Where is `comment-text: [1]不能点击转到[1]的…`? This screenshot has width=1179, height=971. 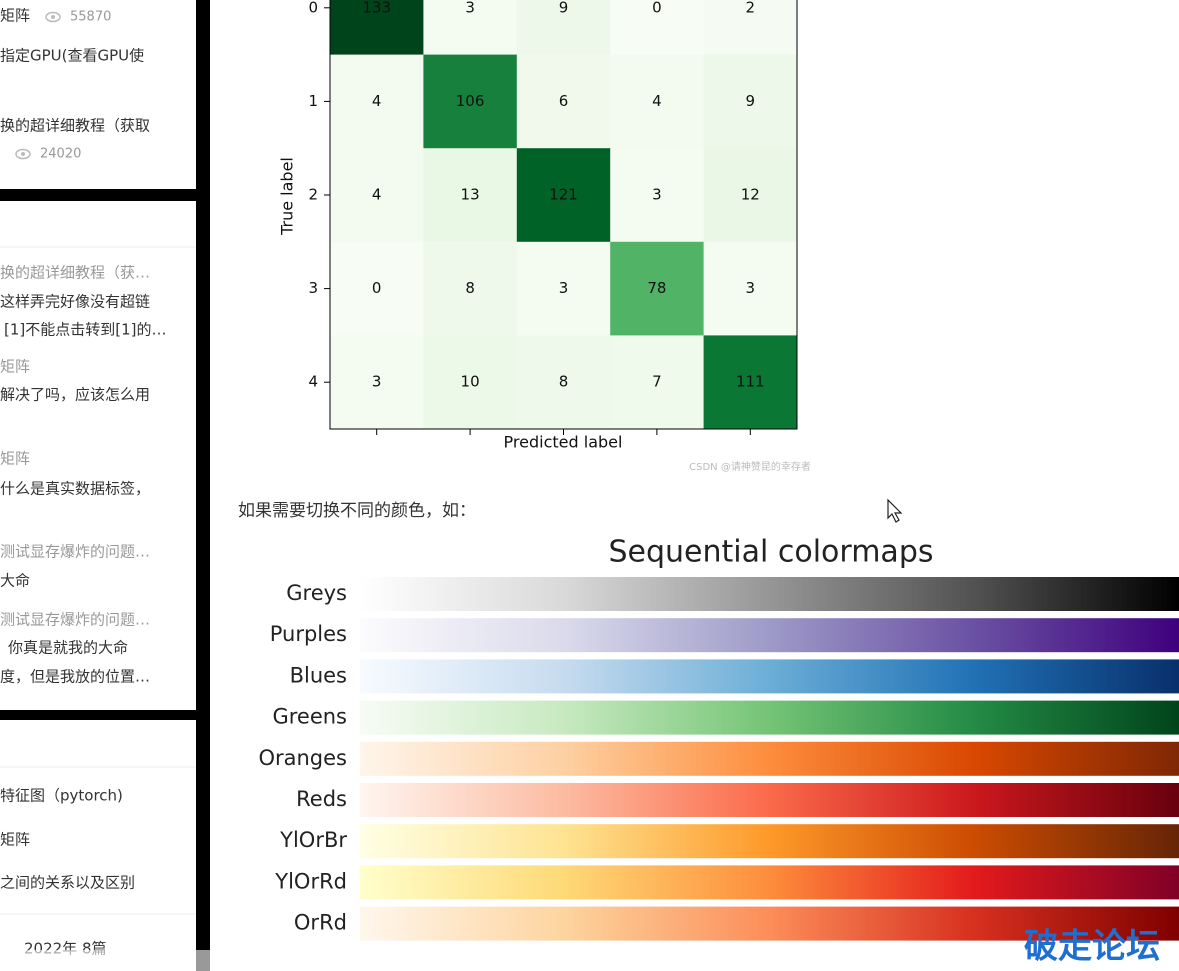
comment-text: [1]不能点击转到[1]的… is located at coordinates (85, 330).